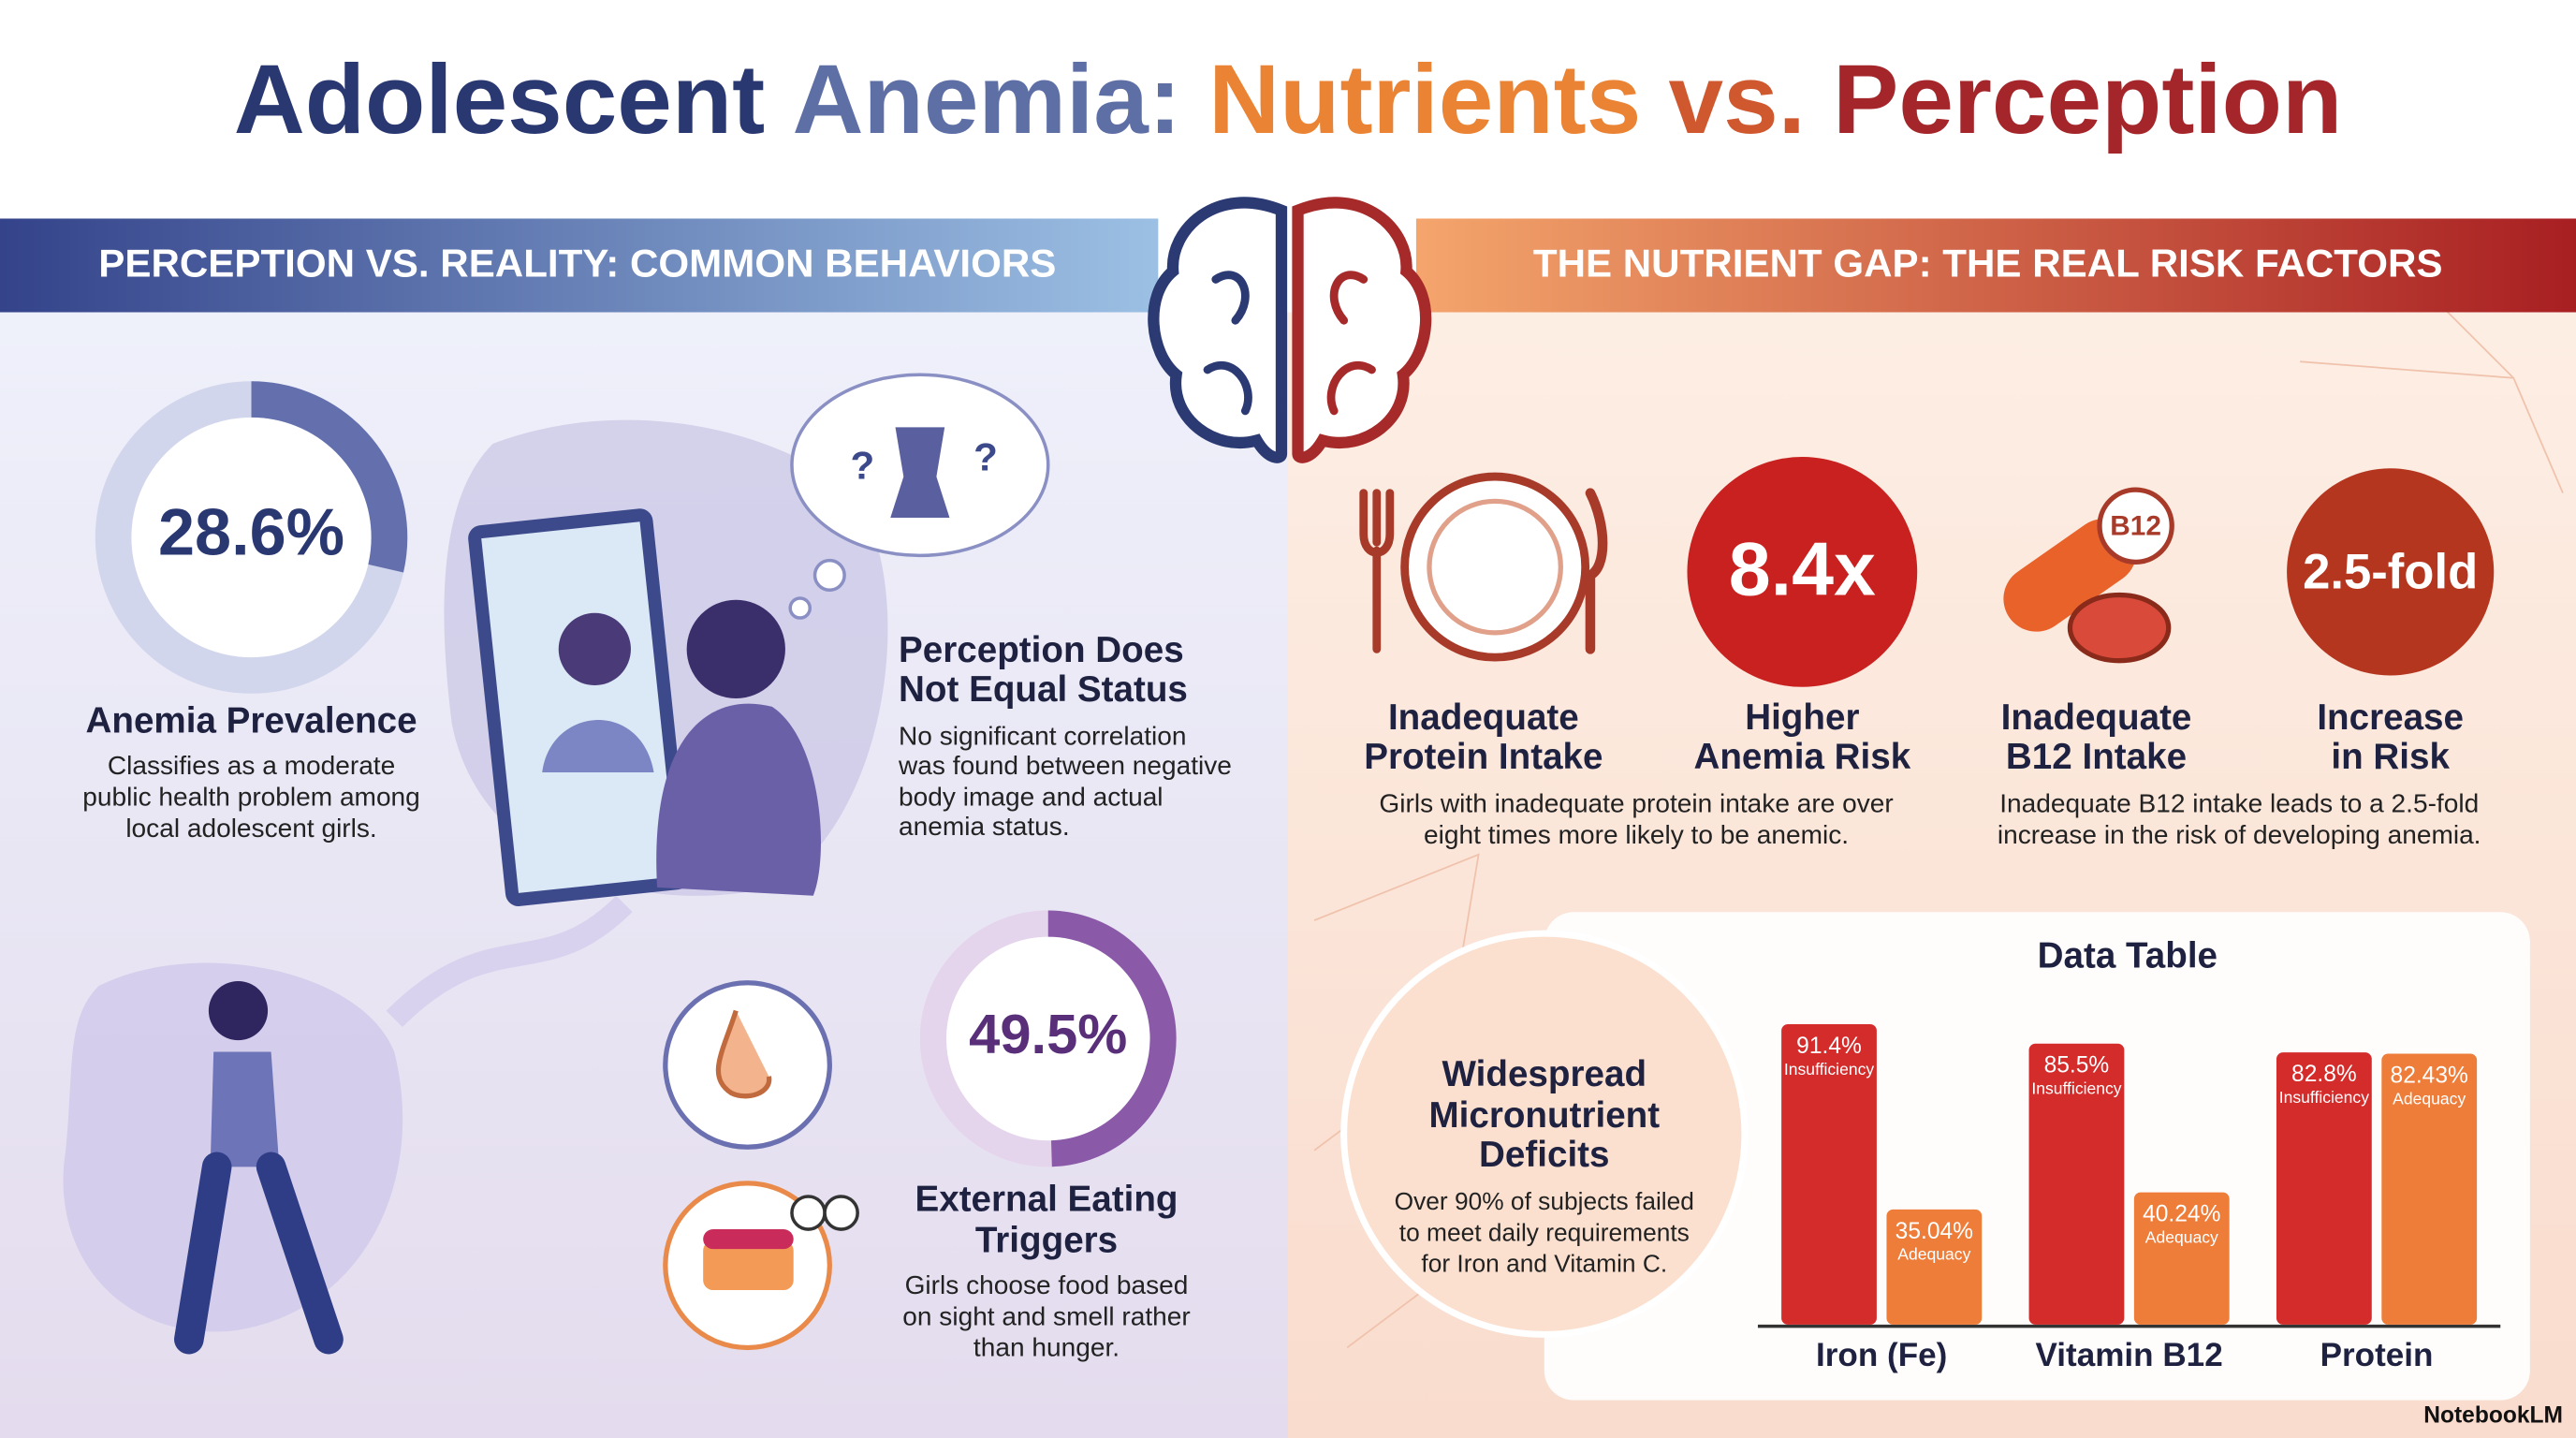 This screenshot has height=1438, width=2576. Describe the element at coordinates (2377, 1355) in the screenshot. I see `x-tick-label: Protein` at that location.